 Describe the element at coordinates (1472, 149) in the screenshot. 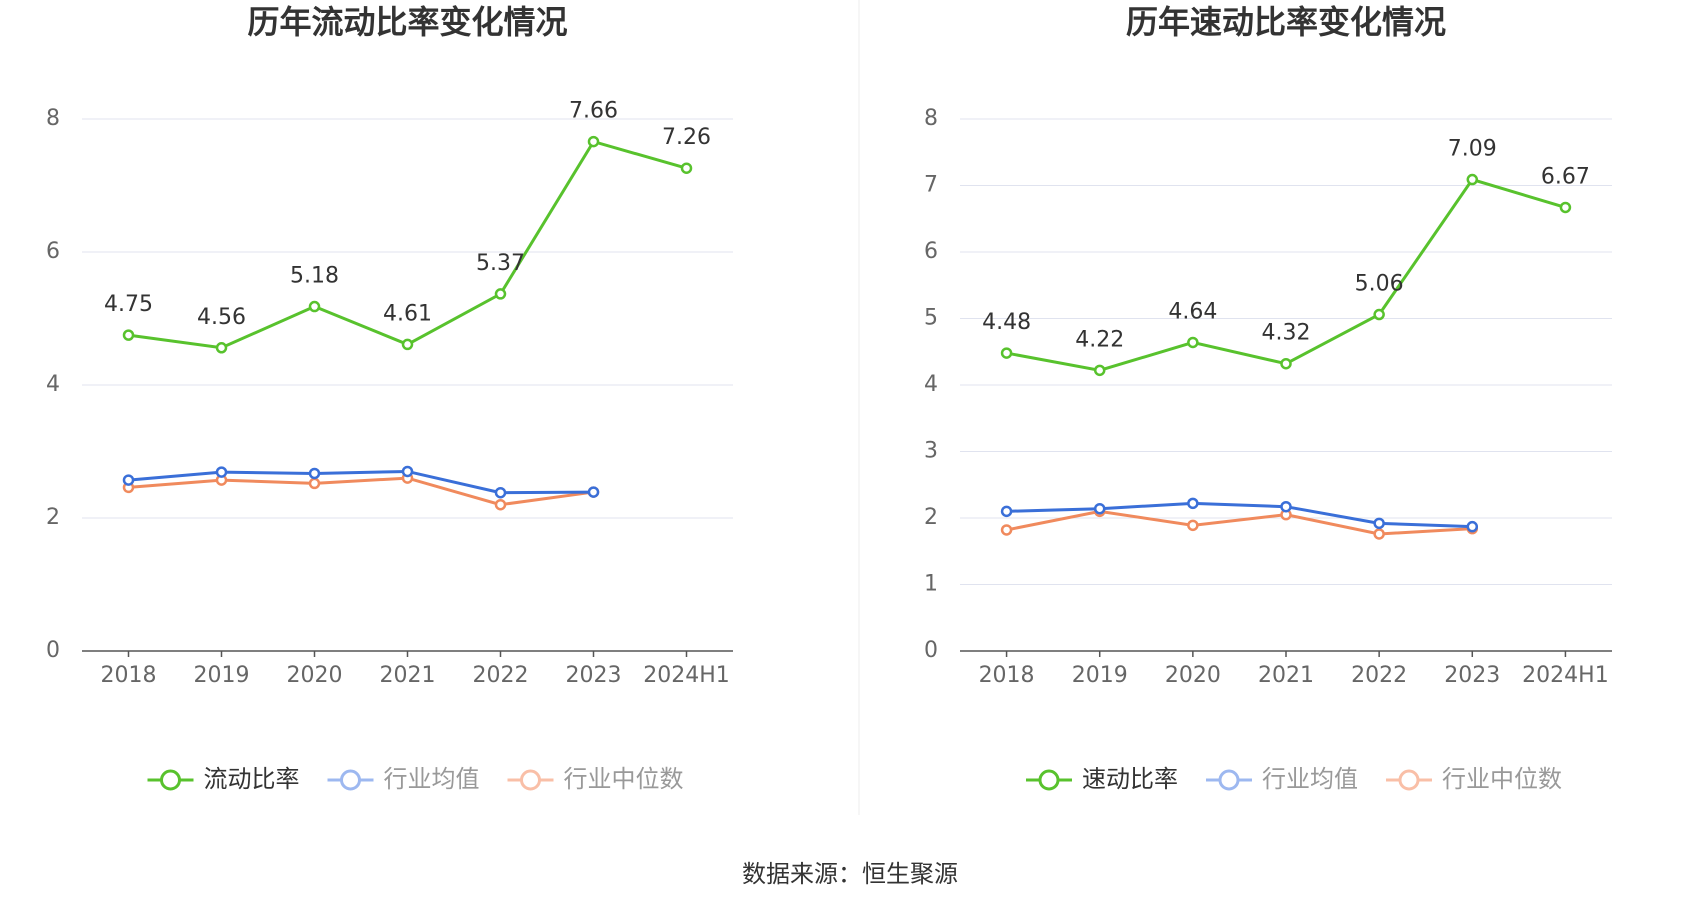

I see `data-label: 7.09` at that location.